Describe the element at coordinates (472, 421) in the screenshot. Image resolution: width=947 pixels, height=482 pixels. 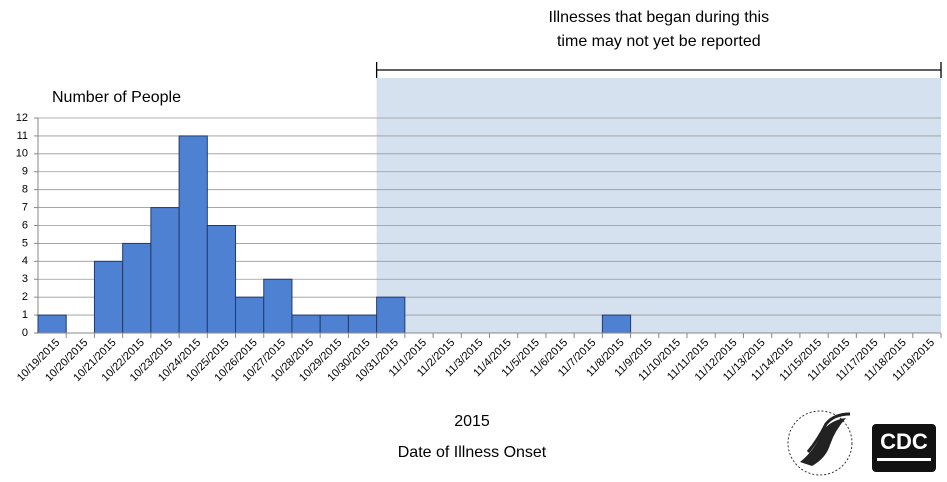
I see `x-axis-sublabel: 2015` at that location.